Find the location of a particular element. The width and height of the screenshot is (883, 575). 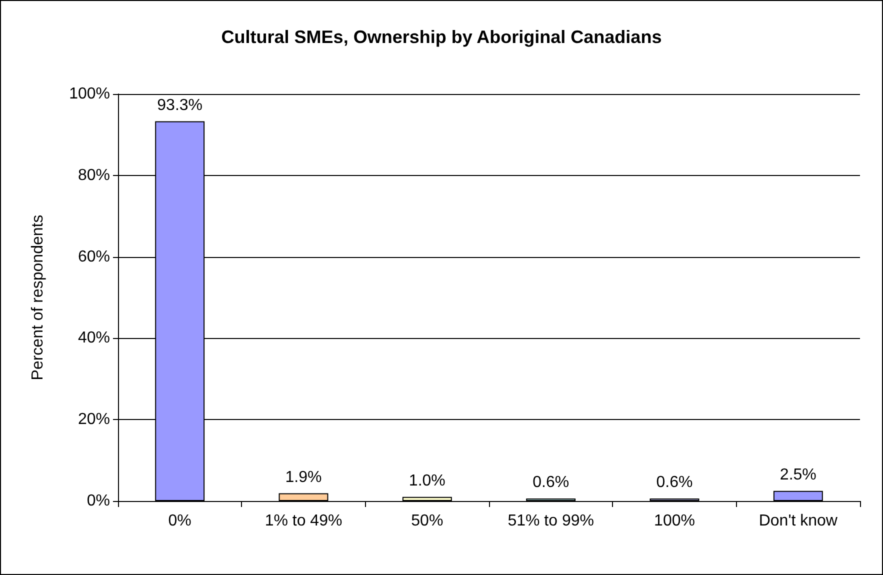

y-tick-label: 60% is located at coordinates (94, 257).